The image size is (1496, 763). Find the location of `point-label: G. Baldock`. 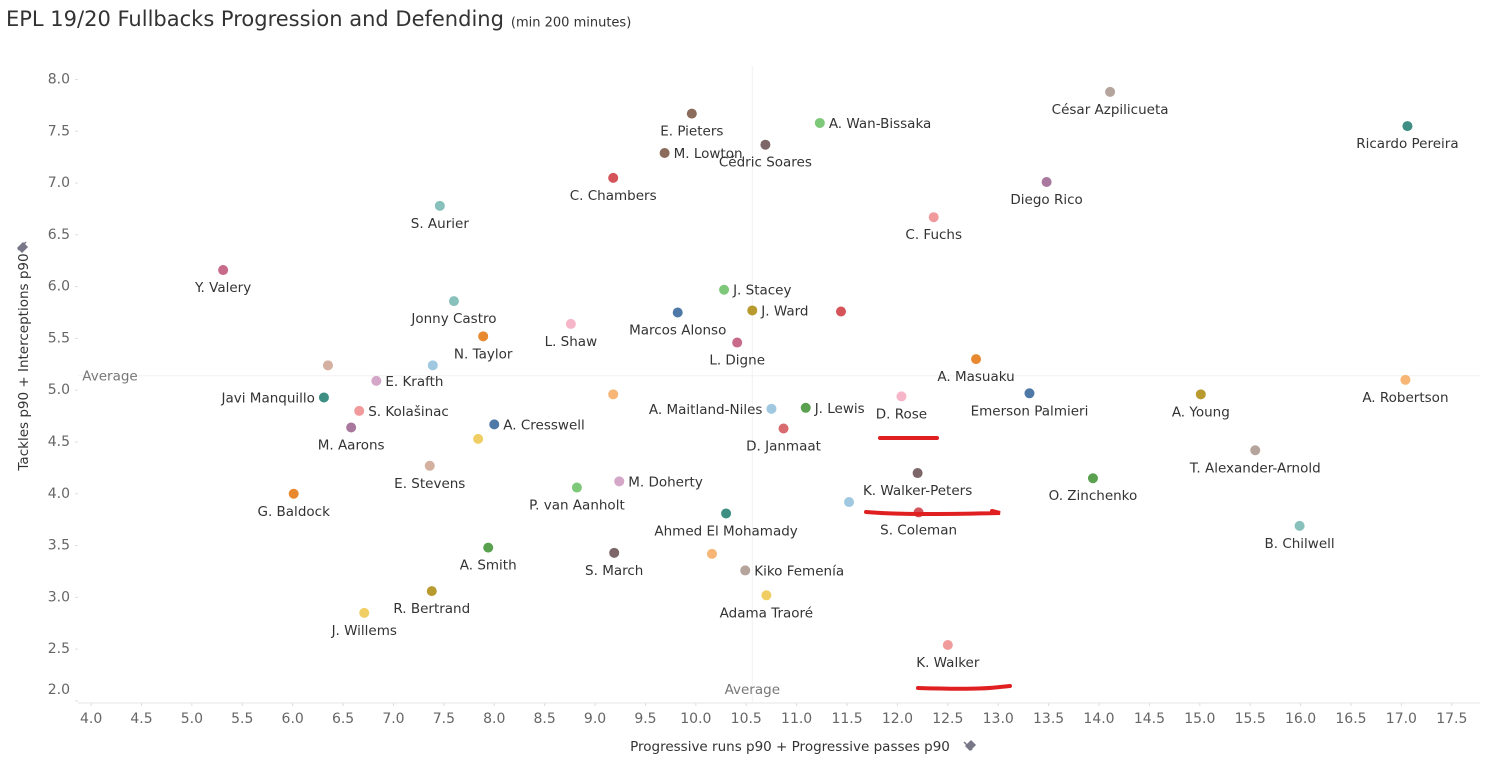

point-label: G. Baldock is located at coordinates (293, 512).